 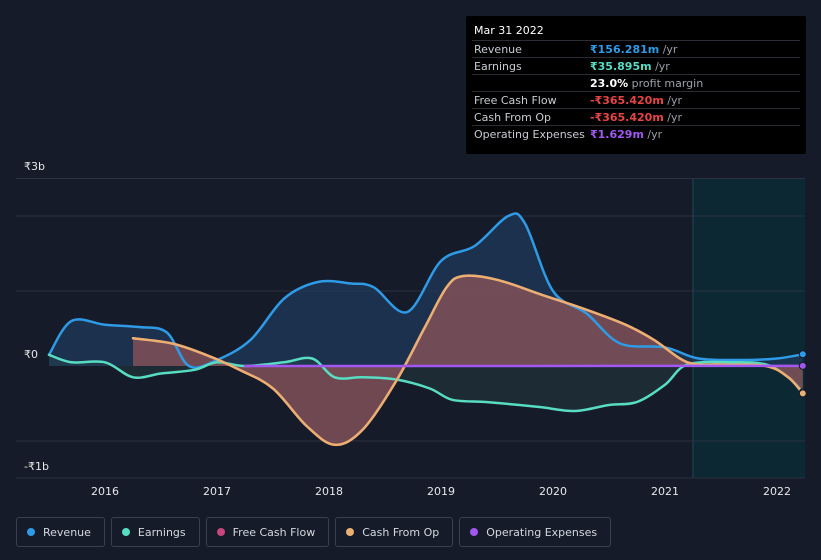 What do you see at coordinates (647, 83) in the screenshot?
I see `tooltip-value: 23.0% profit margin` at bounding box center [647, 83].